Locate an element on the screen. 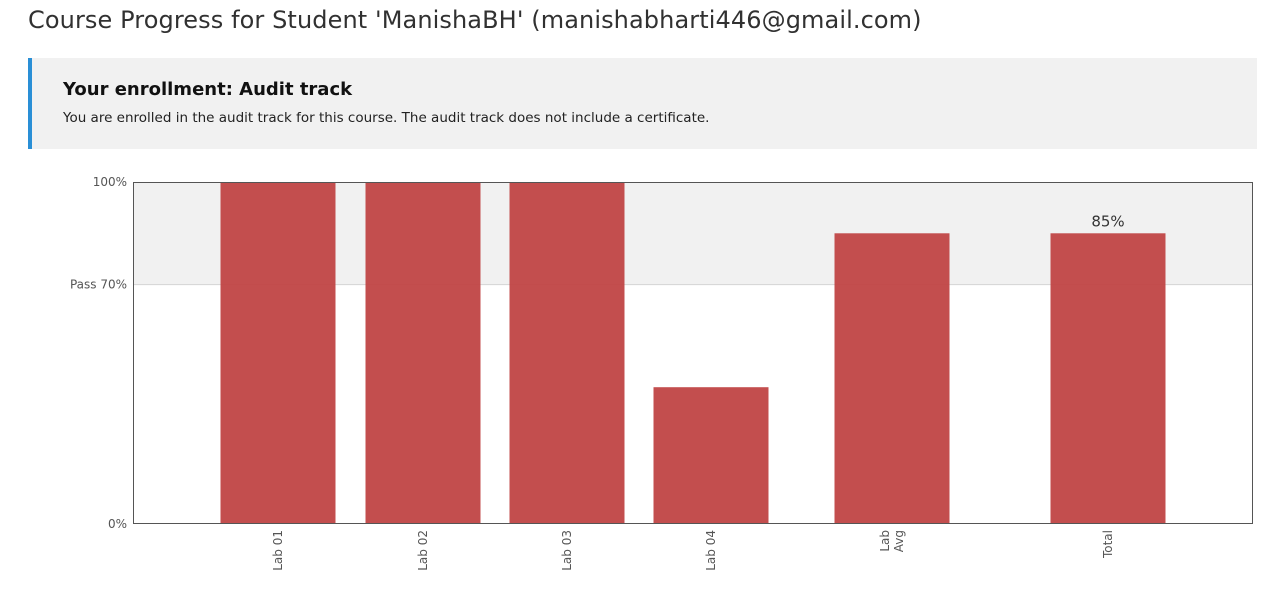  x-category-label-5: Total is located at coordinates (1108, 544).